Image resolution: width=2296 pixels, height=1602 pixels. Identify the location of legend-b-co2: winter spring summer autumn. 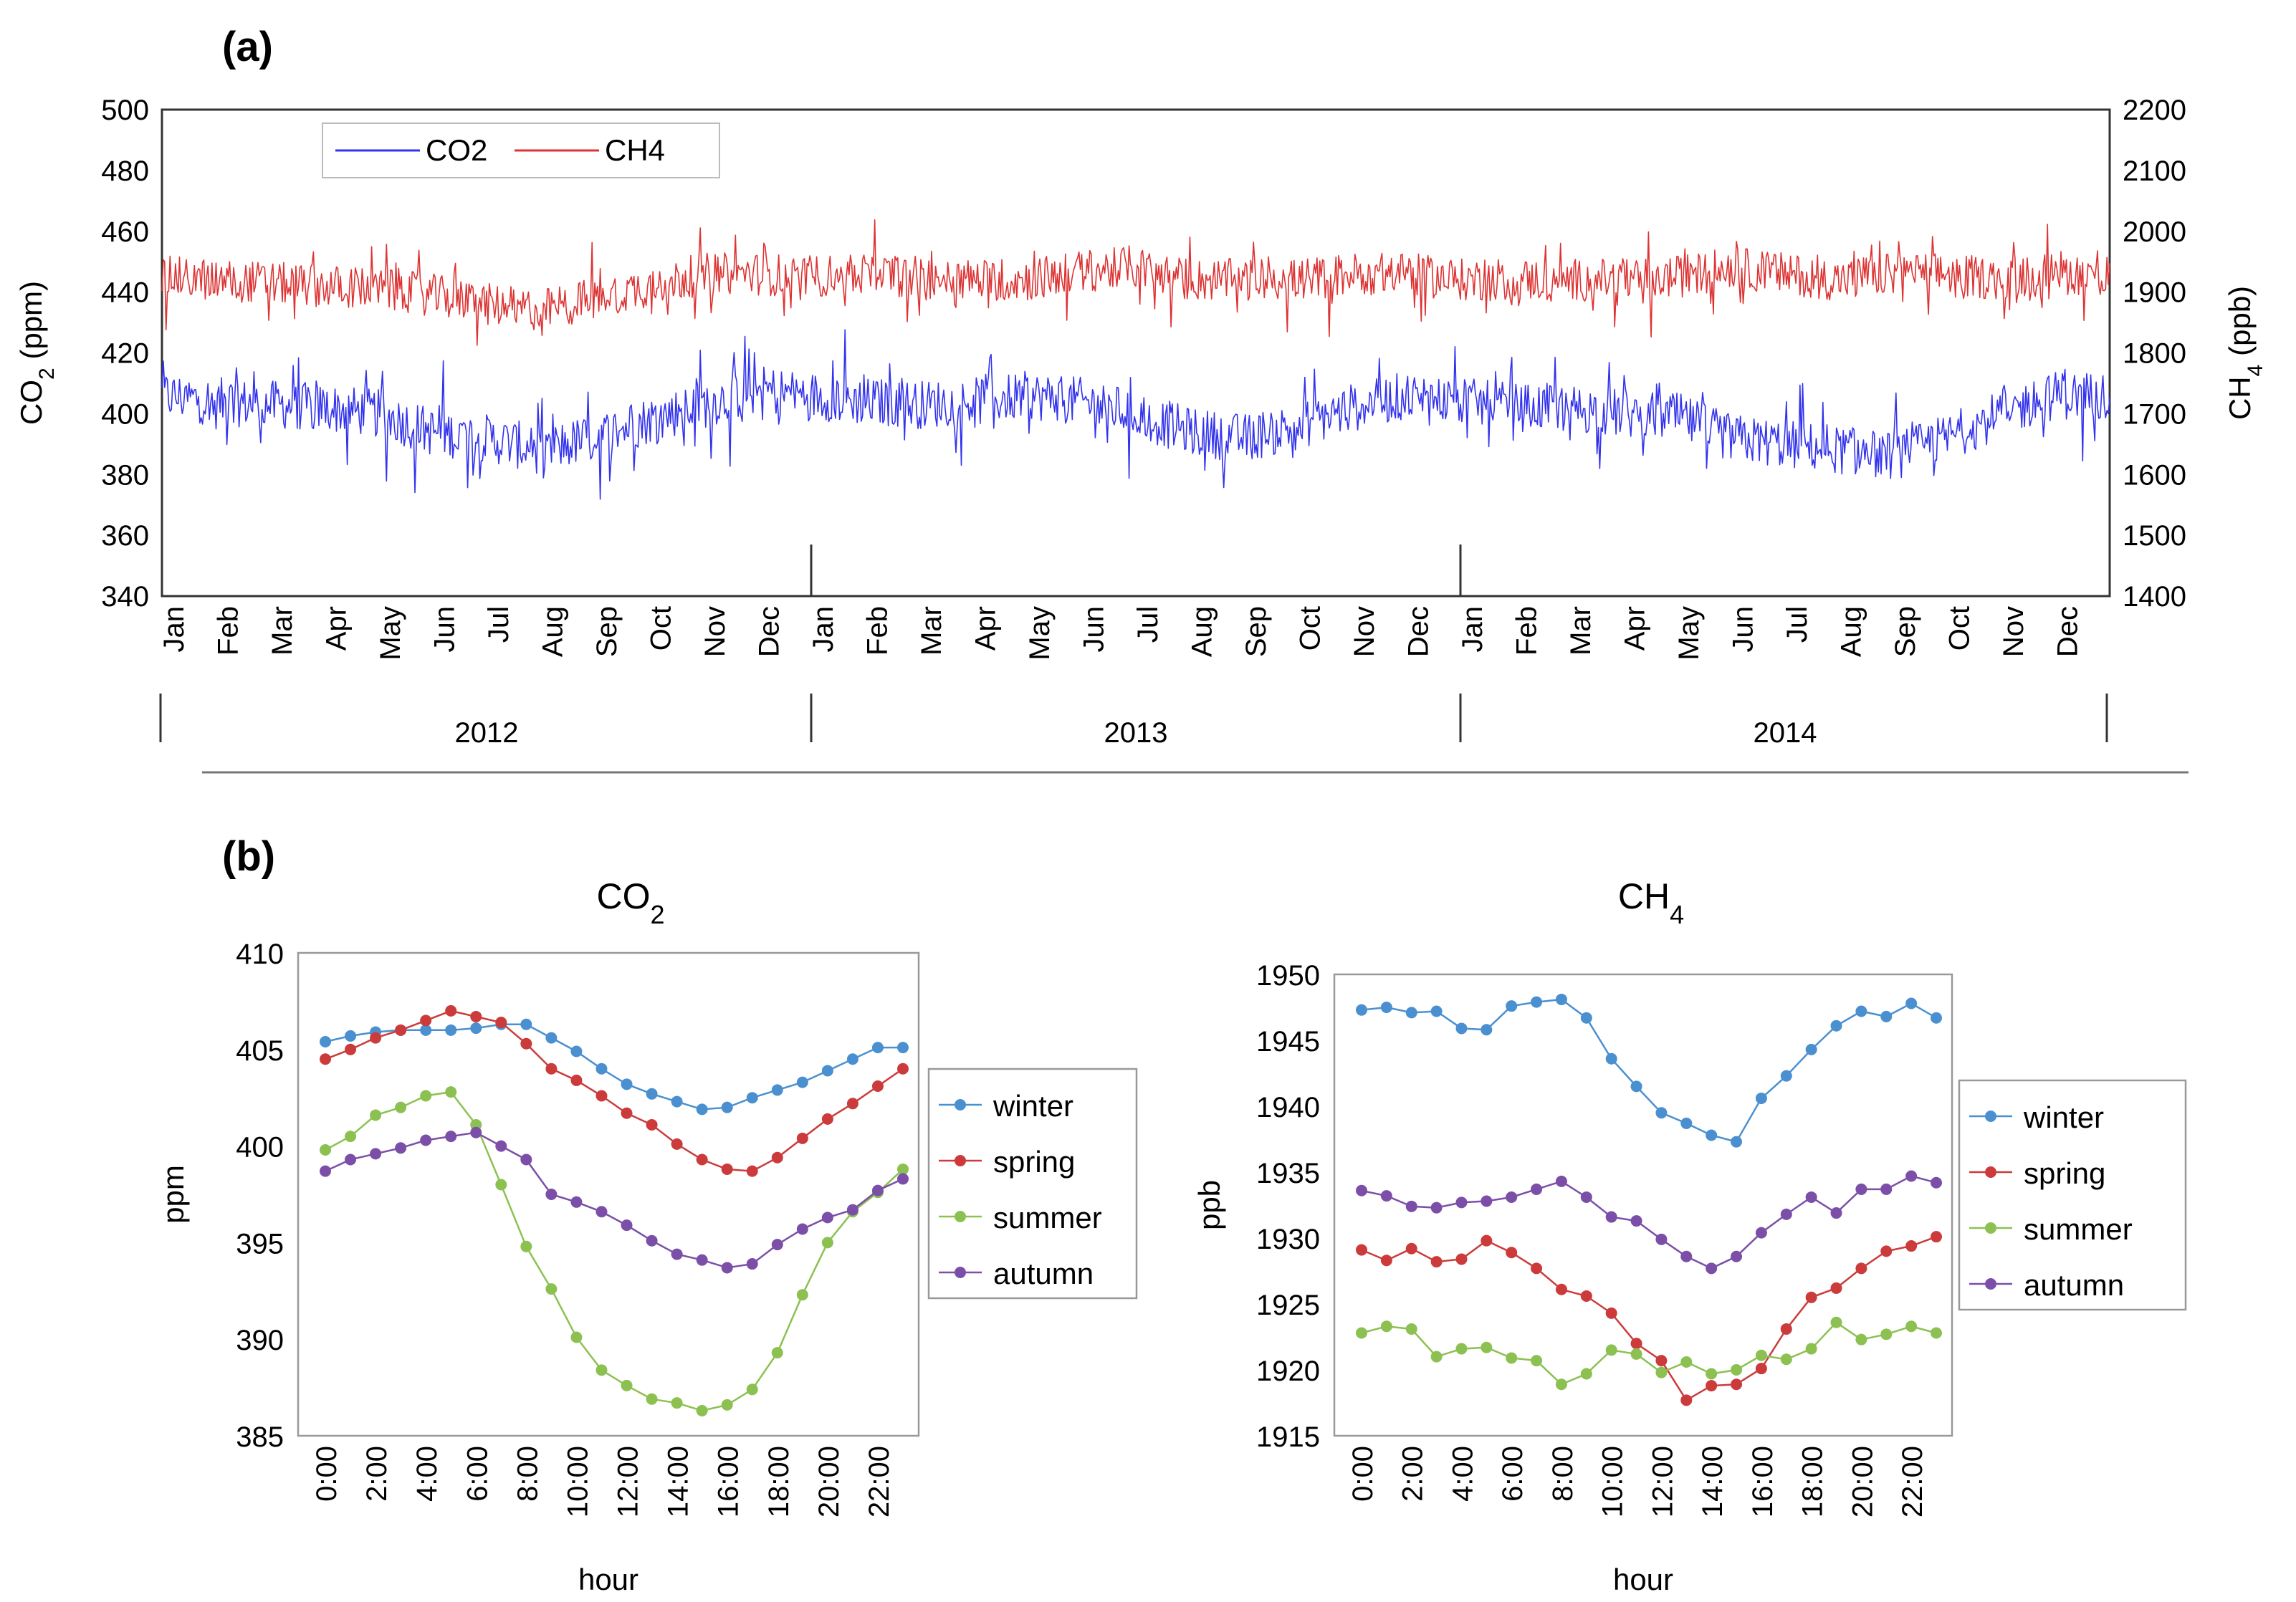
(1032, 1184).